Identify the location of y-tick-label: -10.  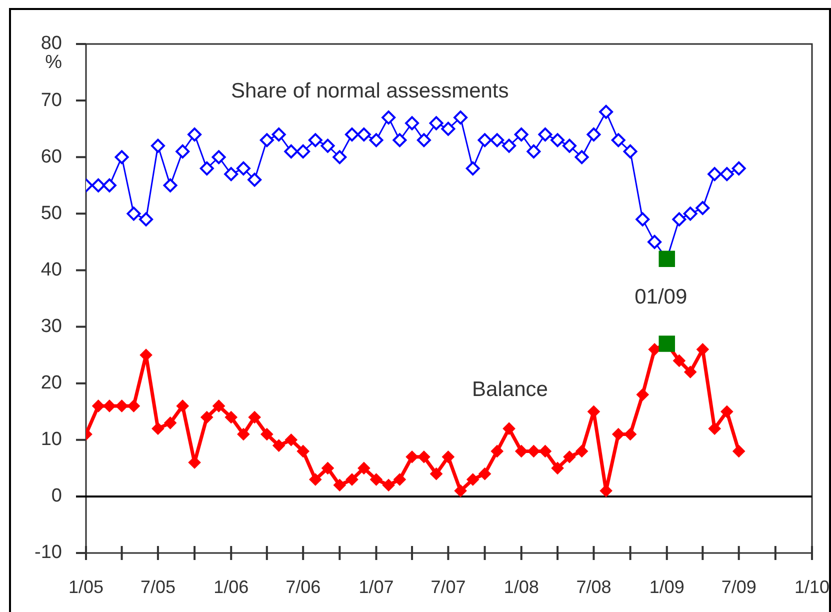
(48, 553).